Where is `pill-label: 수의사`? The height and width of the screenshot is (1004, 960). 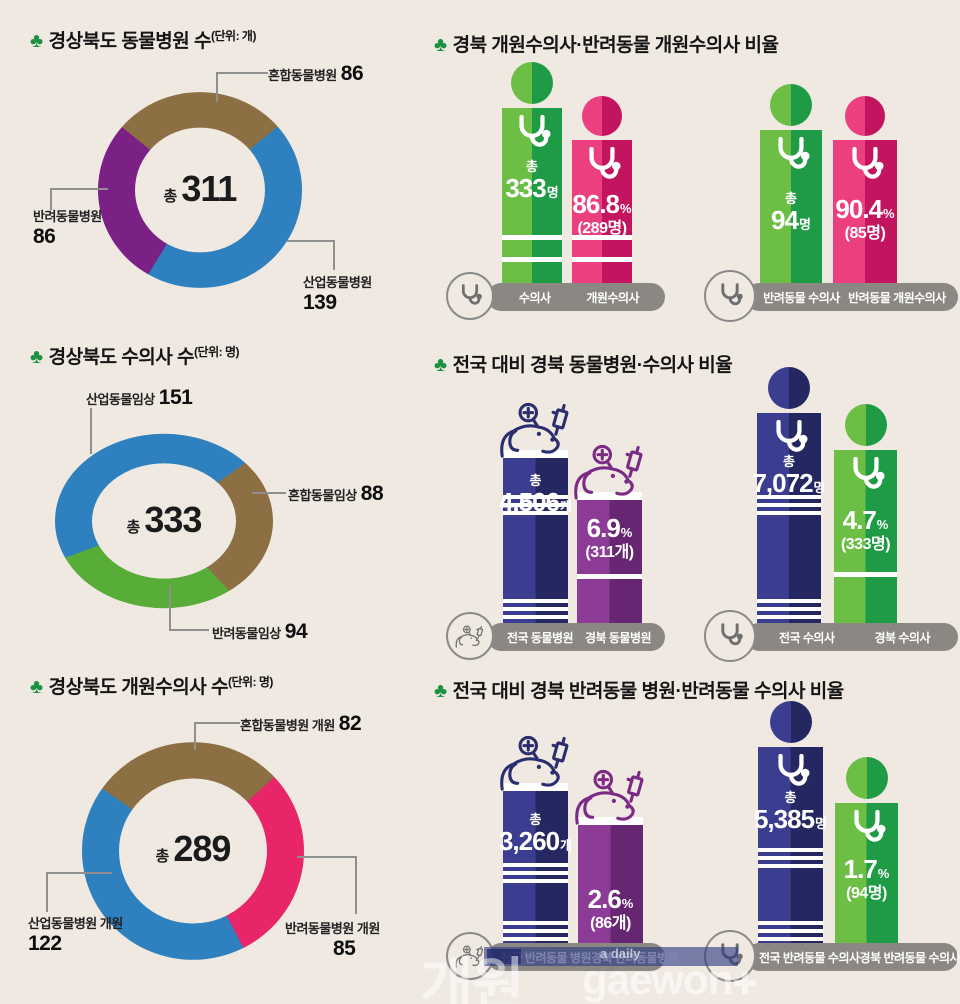
pill-label: 수의사 is located at coordinates (534, 297).